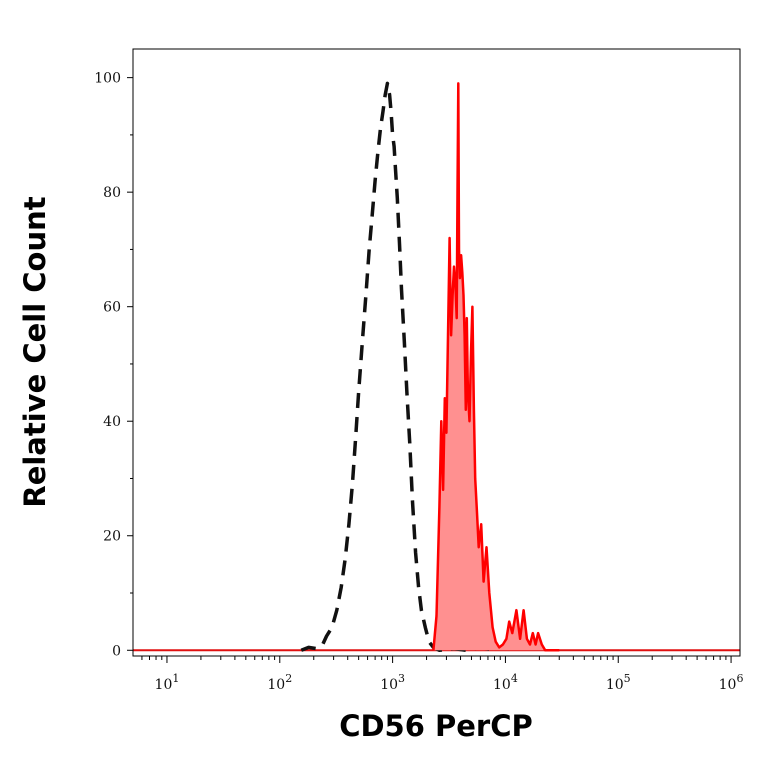 The height and width of the screenshot is (764, 764). Describe the element at coordinates (112, 422) in the screenshot. I see `y-tick-label-40: 40` at that location.